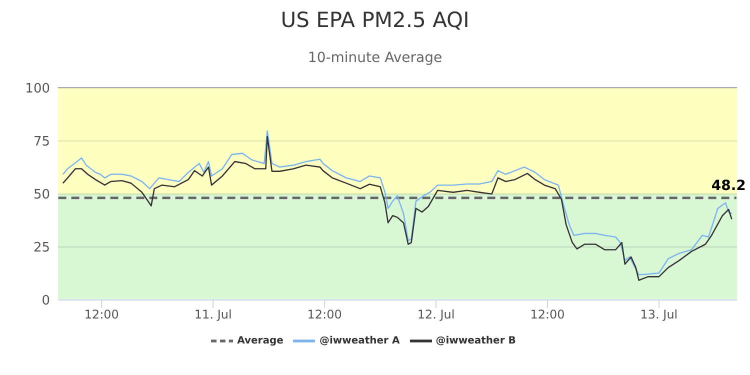 The height and width of the screenshot is (375, 750). I want to click on y-tick-label: 100, so click(37, 89).